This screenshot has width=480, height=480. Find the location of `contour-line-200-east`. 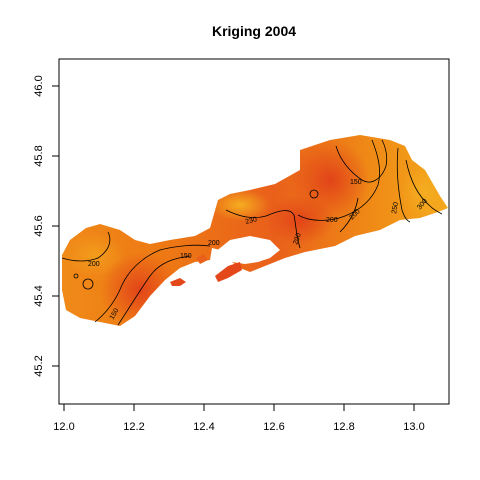

contour-line-200-east is located at coordinates (338, 180).